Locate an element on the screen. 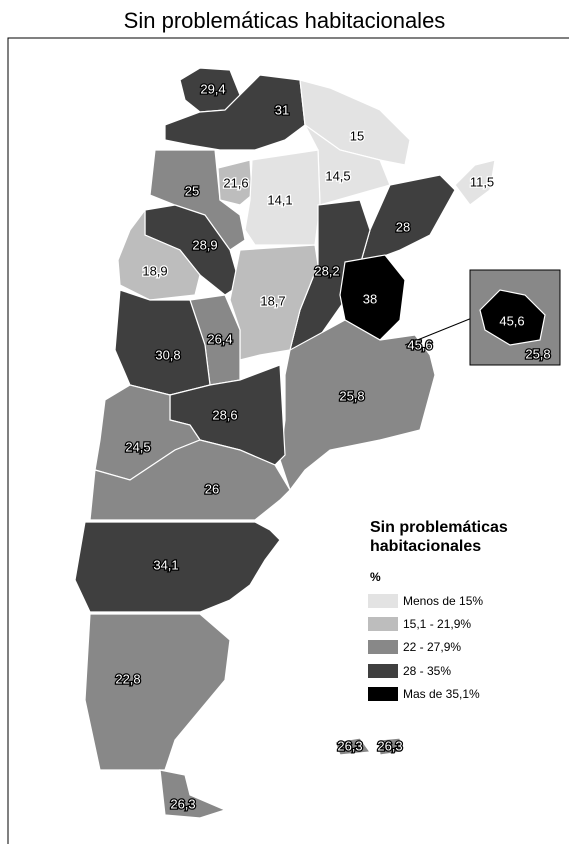  inset is located at coordinates (515, 317).